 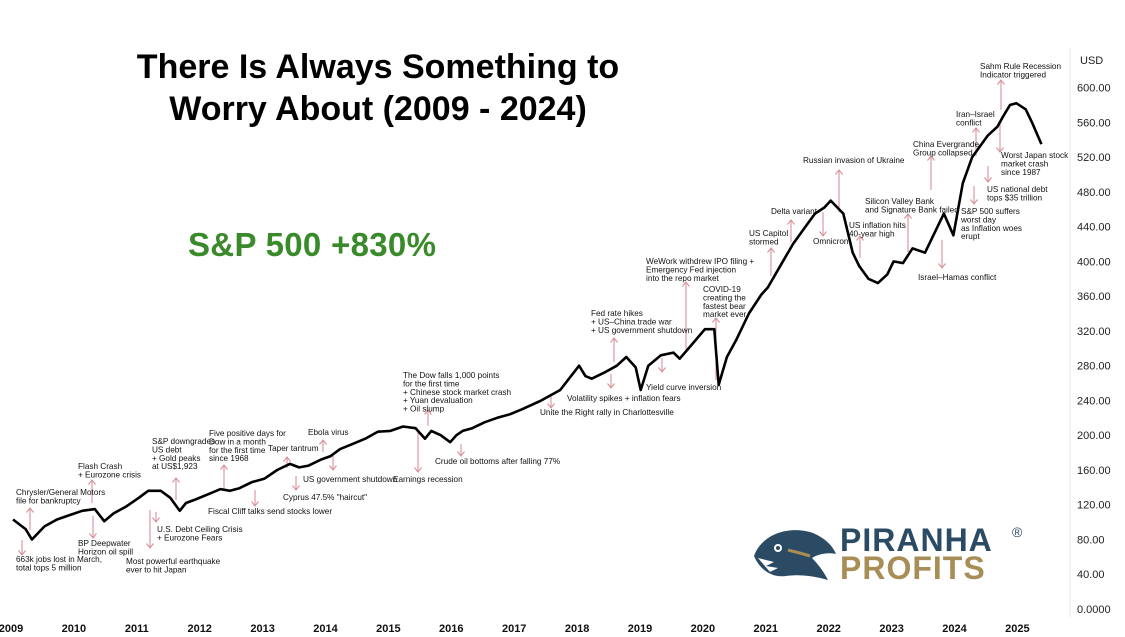 I want to click on x-tick-label: 2015, so click(x=388, y=629).